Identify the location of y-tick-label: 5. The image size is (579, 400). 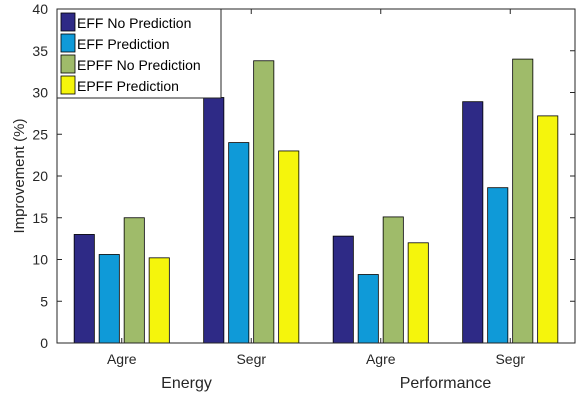
(44, 301).